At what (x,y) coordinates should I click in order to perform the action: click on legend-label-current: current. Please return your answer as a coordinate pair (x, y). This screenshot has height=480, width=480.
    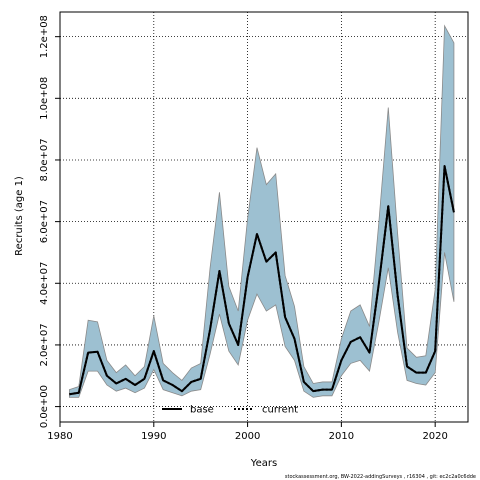
    Looking at the image, I should click on (280, 410).